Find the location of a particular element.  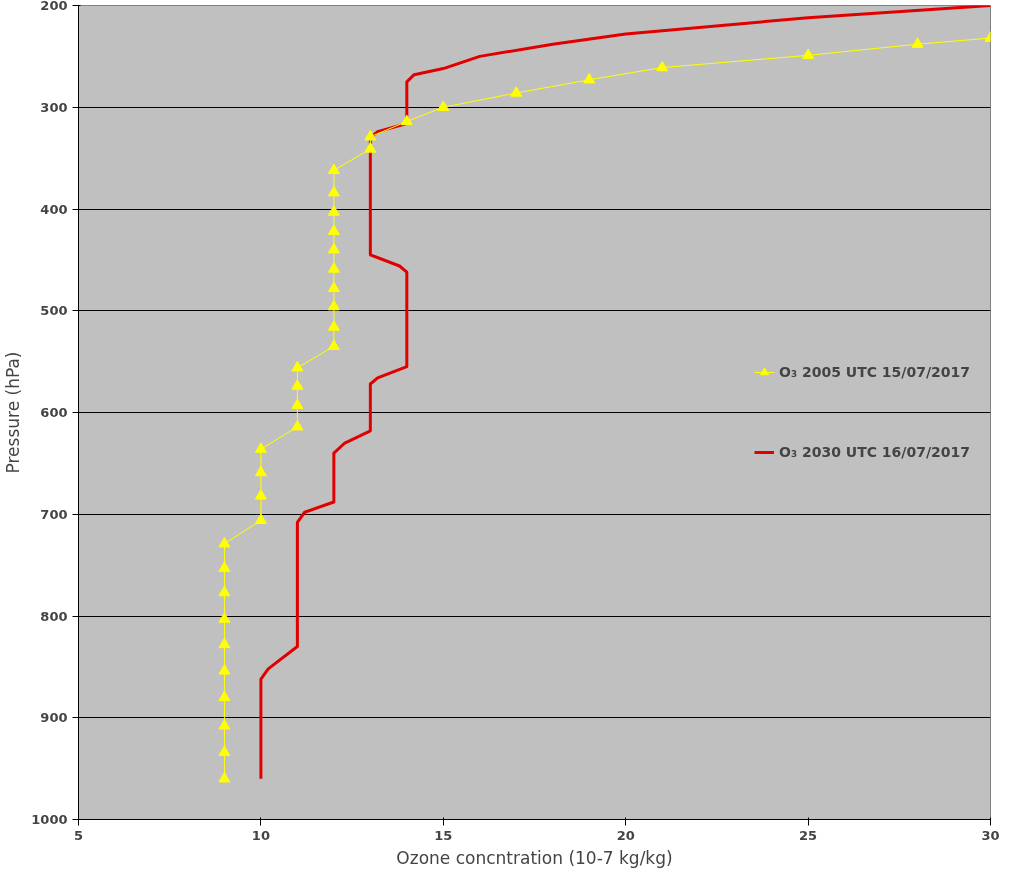

y-tick-label: 500 is located at coordinates (54, 311).